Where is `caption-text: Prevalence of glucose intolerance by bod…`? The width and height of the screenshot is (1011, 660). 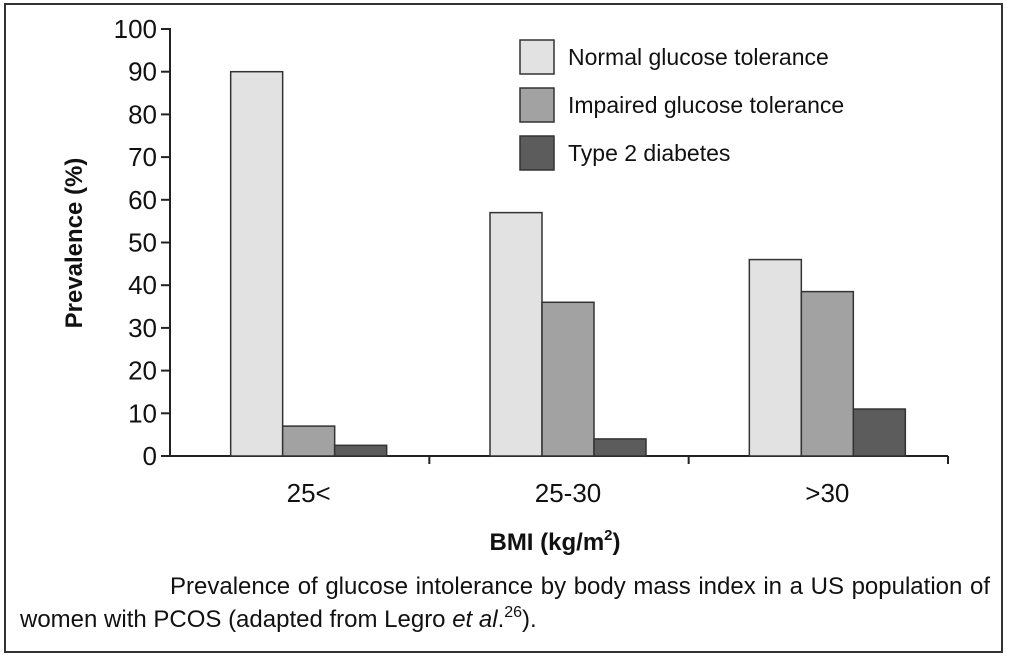 caption-text: Prevalence of glucose intolerance by bod… is located at coordinates (505, 603).